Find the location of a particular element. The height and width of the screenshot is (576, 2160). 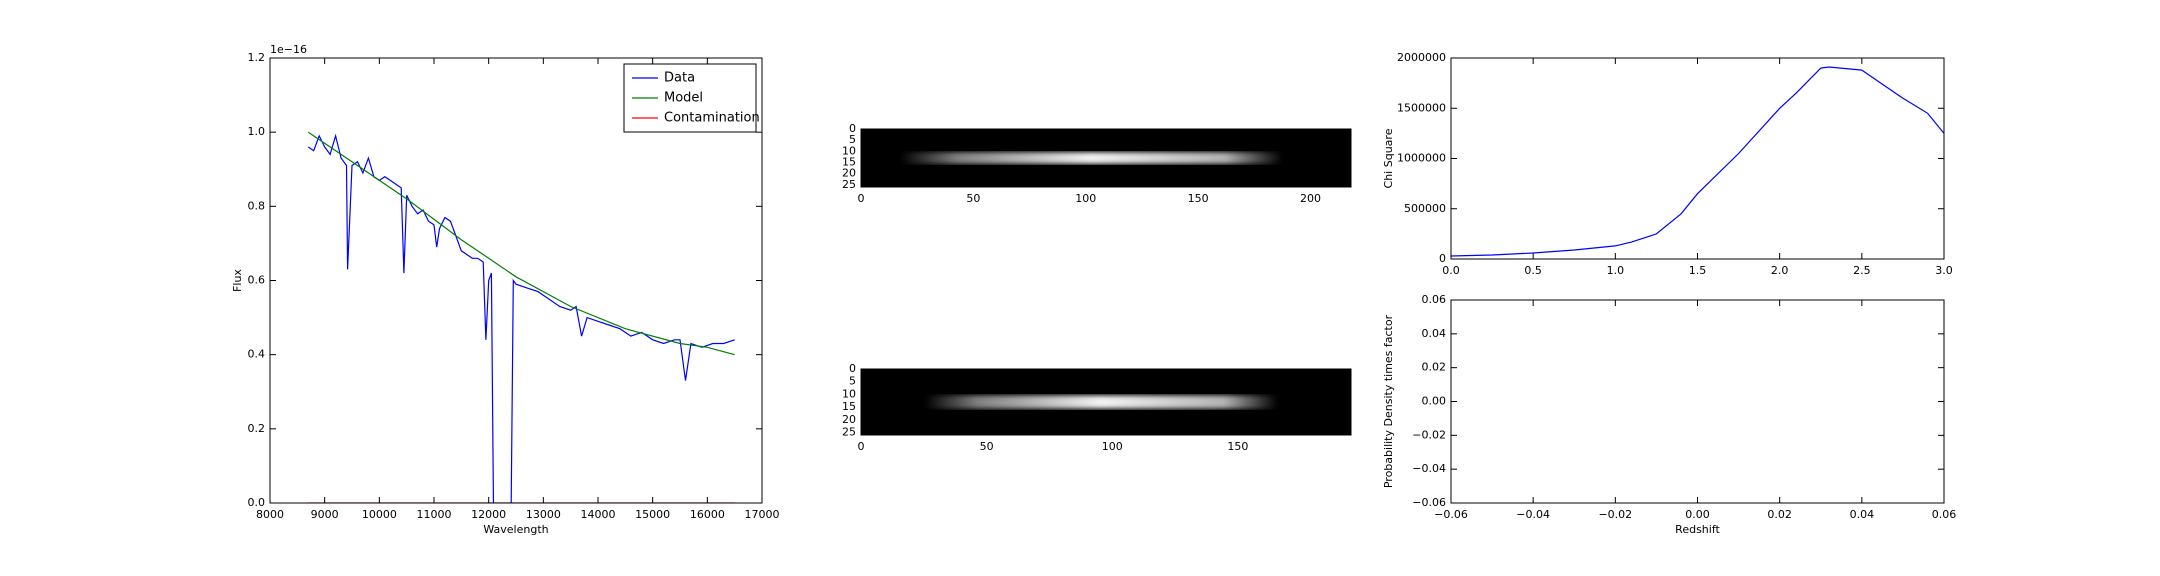

x-tick-label: 0.00 is located at coordinates (1697, 514).